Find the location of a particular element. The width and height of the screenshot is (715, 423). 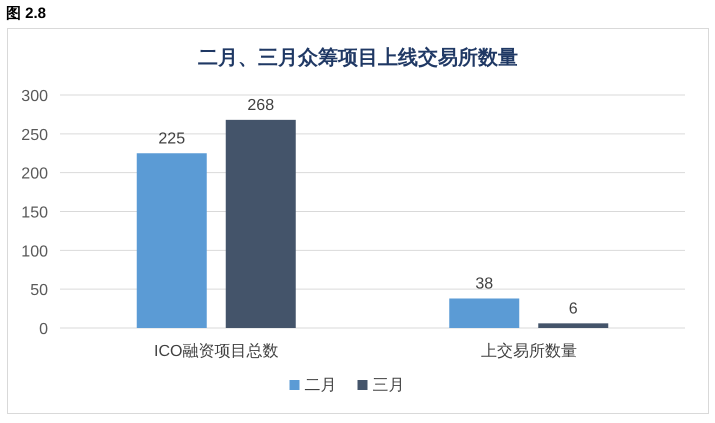

data-label: 268 is located at coordinates (260, 105).